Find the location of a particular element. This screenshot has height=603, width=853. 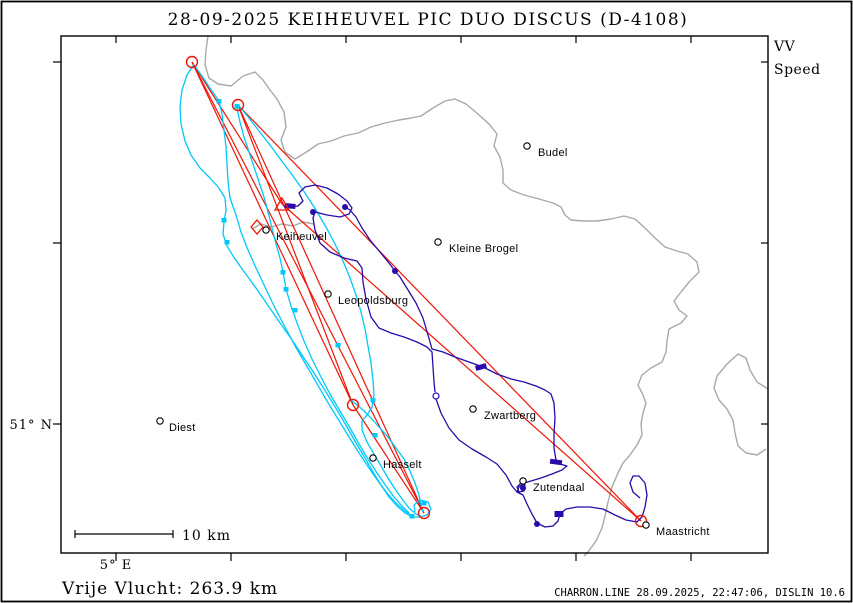

city-label: Budel is located at coordinates (553, 153).